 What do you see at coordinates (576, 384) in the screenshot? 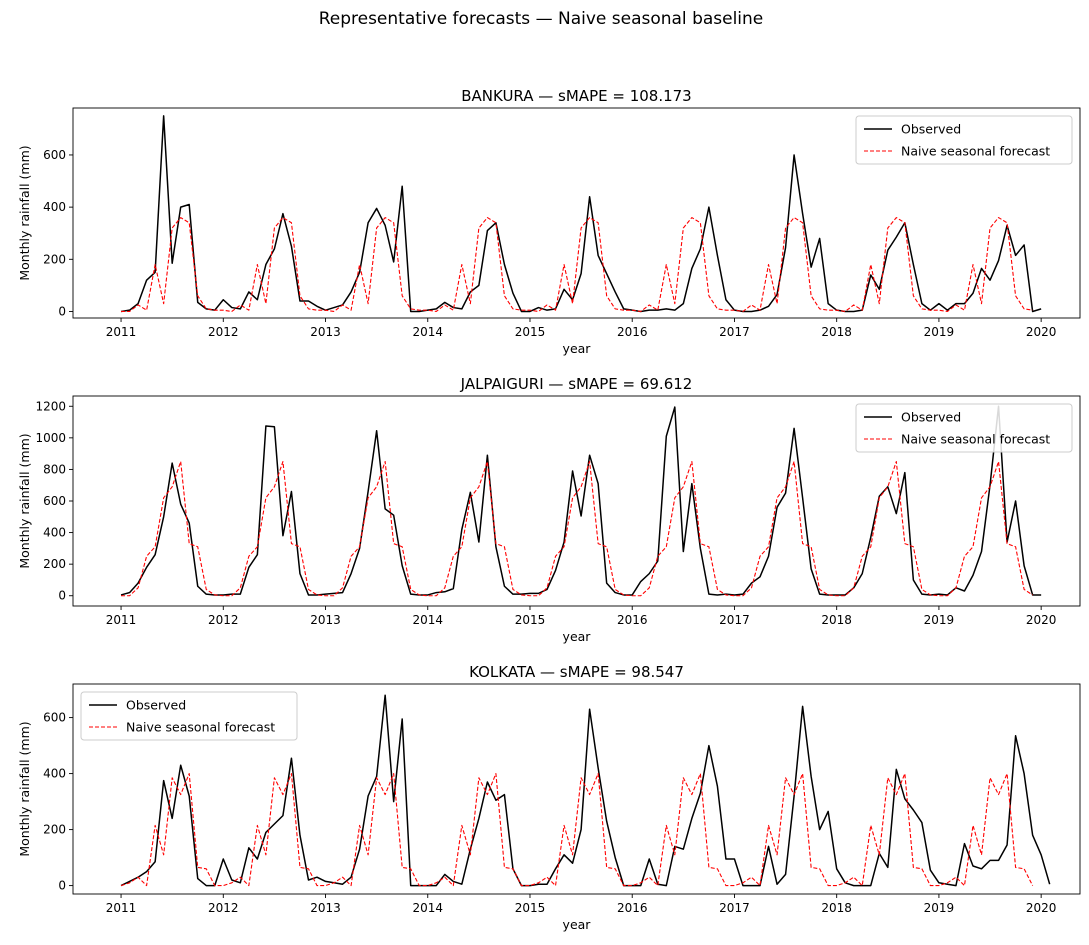
I see `panel-title: JALPAIGURI — sMAPE = 69.612` at bounding box center [576, 384].